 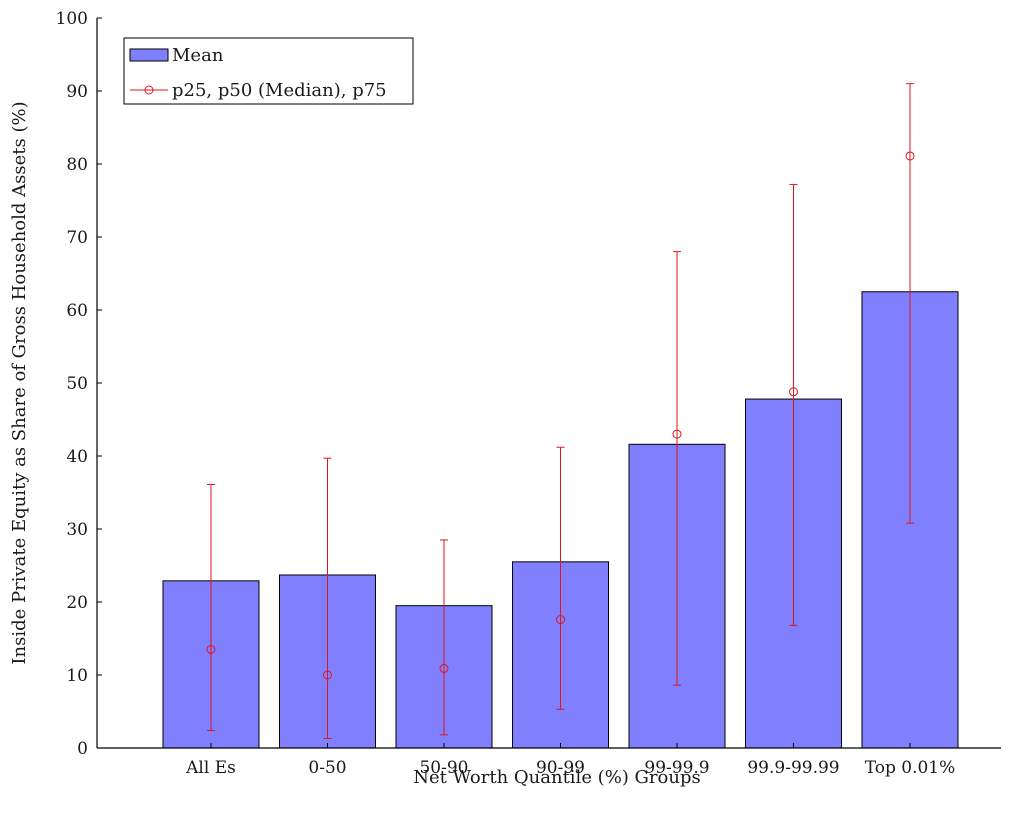 I want to click on legend-marker-median, so click(x=149, y=90).